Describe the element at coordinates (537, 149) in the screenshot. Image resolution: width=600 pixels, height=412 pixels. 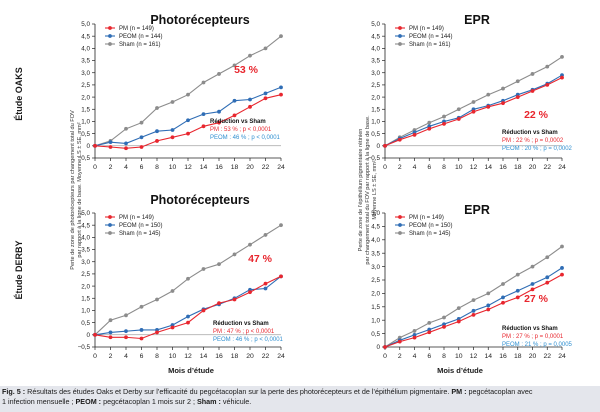
I see `reduction-peom: PEOM : 20 % ; p = 0,0002` at that location.